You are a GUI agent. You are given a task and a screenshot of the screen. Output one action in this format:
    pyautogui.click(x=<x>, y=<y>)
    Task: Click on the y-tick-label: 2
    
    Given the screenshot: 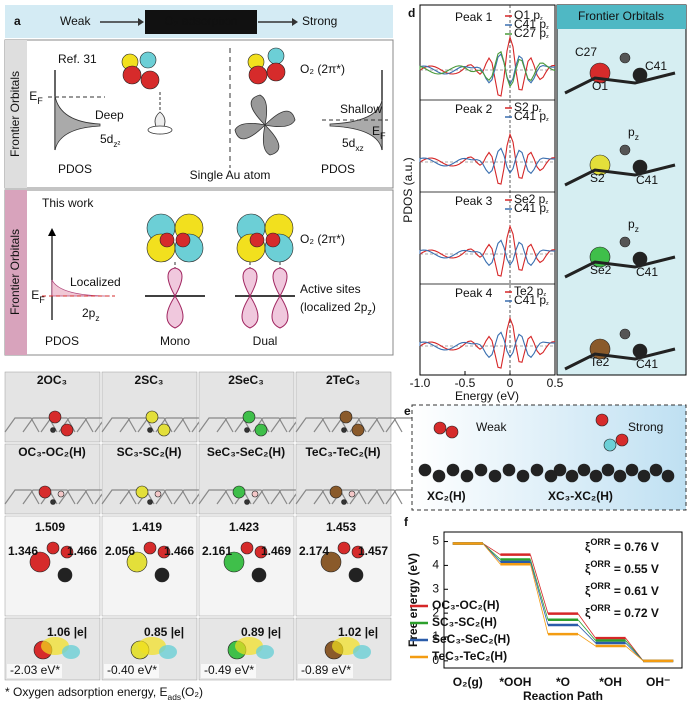 What is the action you would take?
    pyautogui.click(x=435, y=612)
    